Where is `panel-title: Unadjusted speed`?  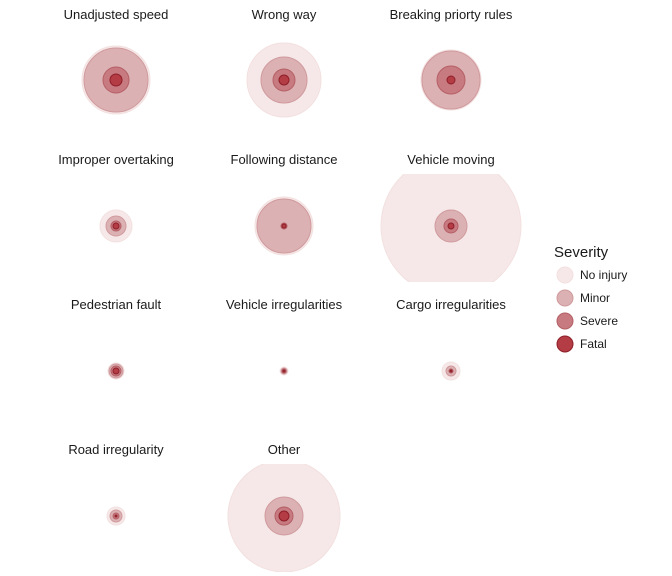
panel-title: Unadjusted speed is located at coordinates (116, 14).